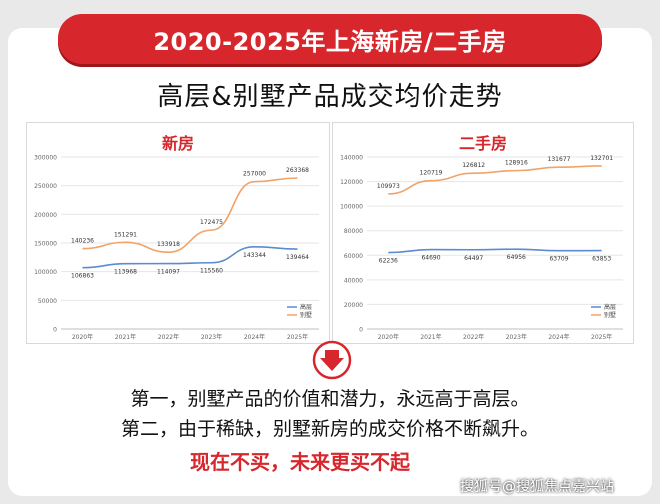 This screenshot has width=660, height=504. What do you see at coordinates (388, 261) in the screenshot?
I see `data-label: 62236` at bounding box center [388, 261].